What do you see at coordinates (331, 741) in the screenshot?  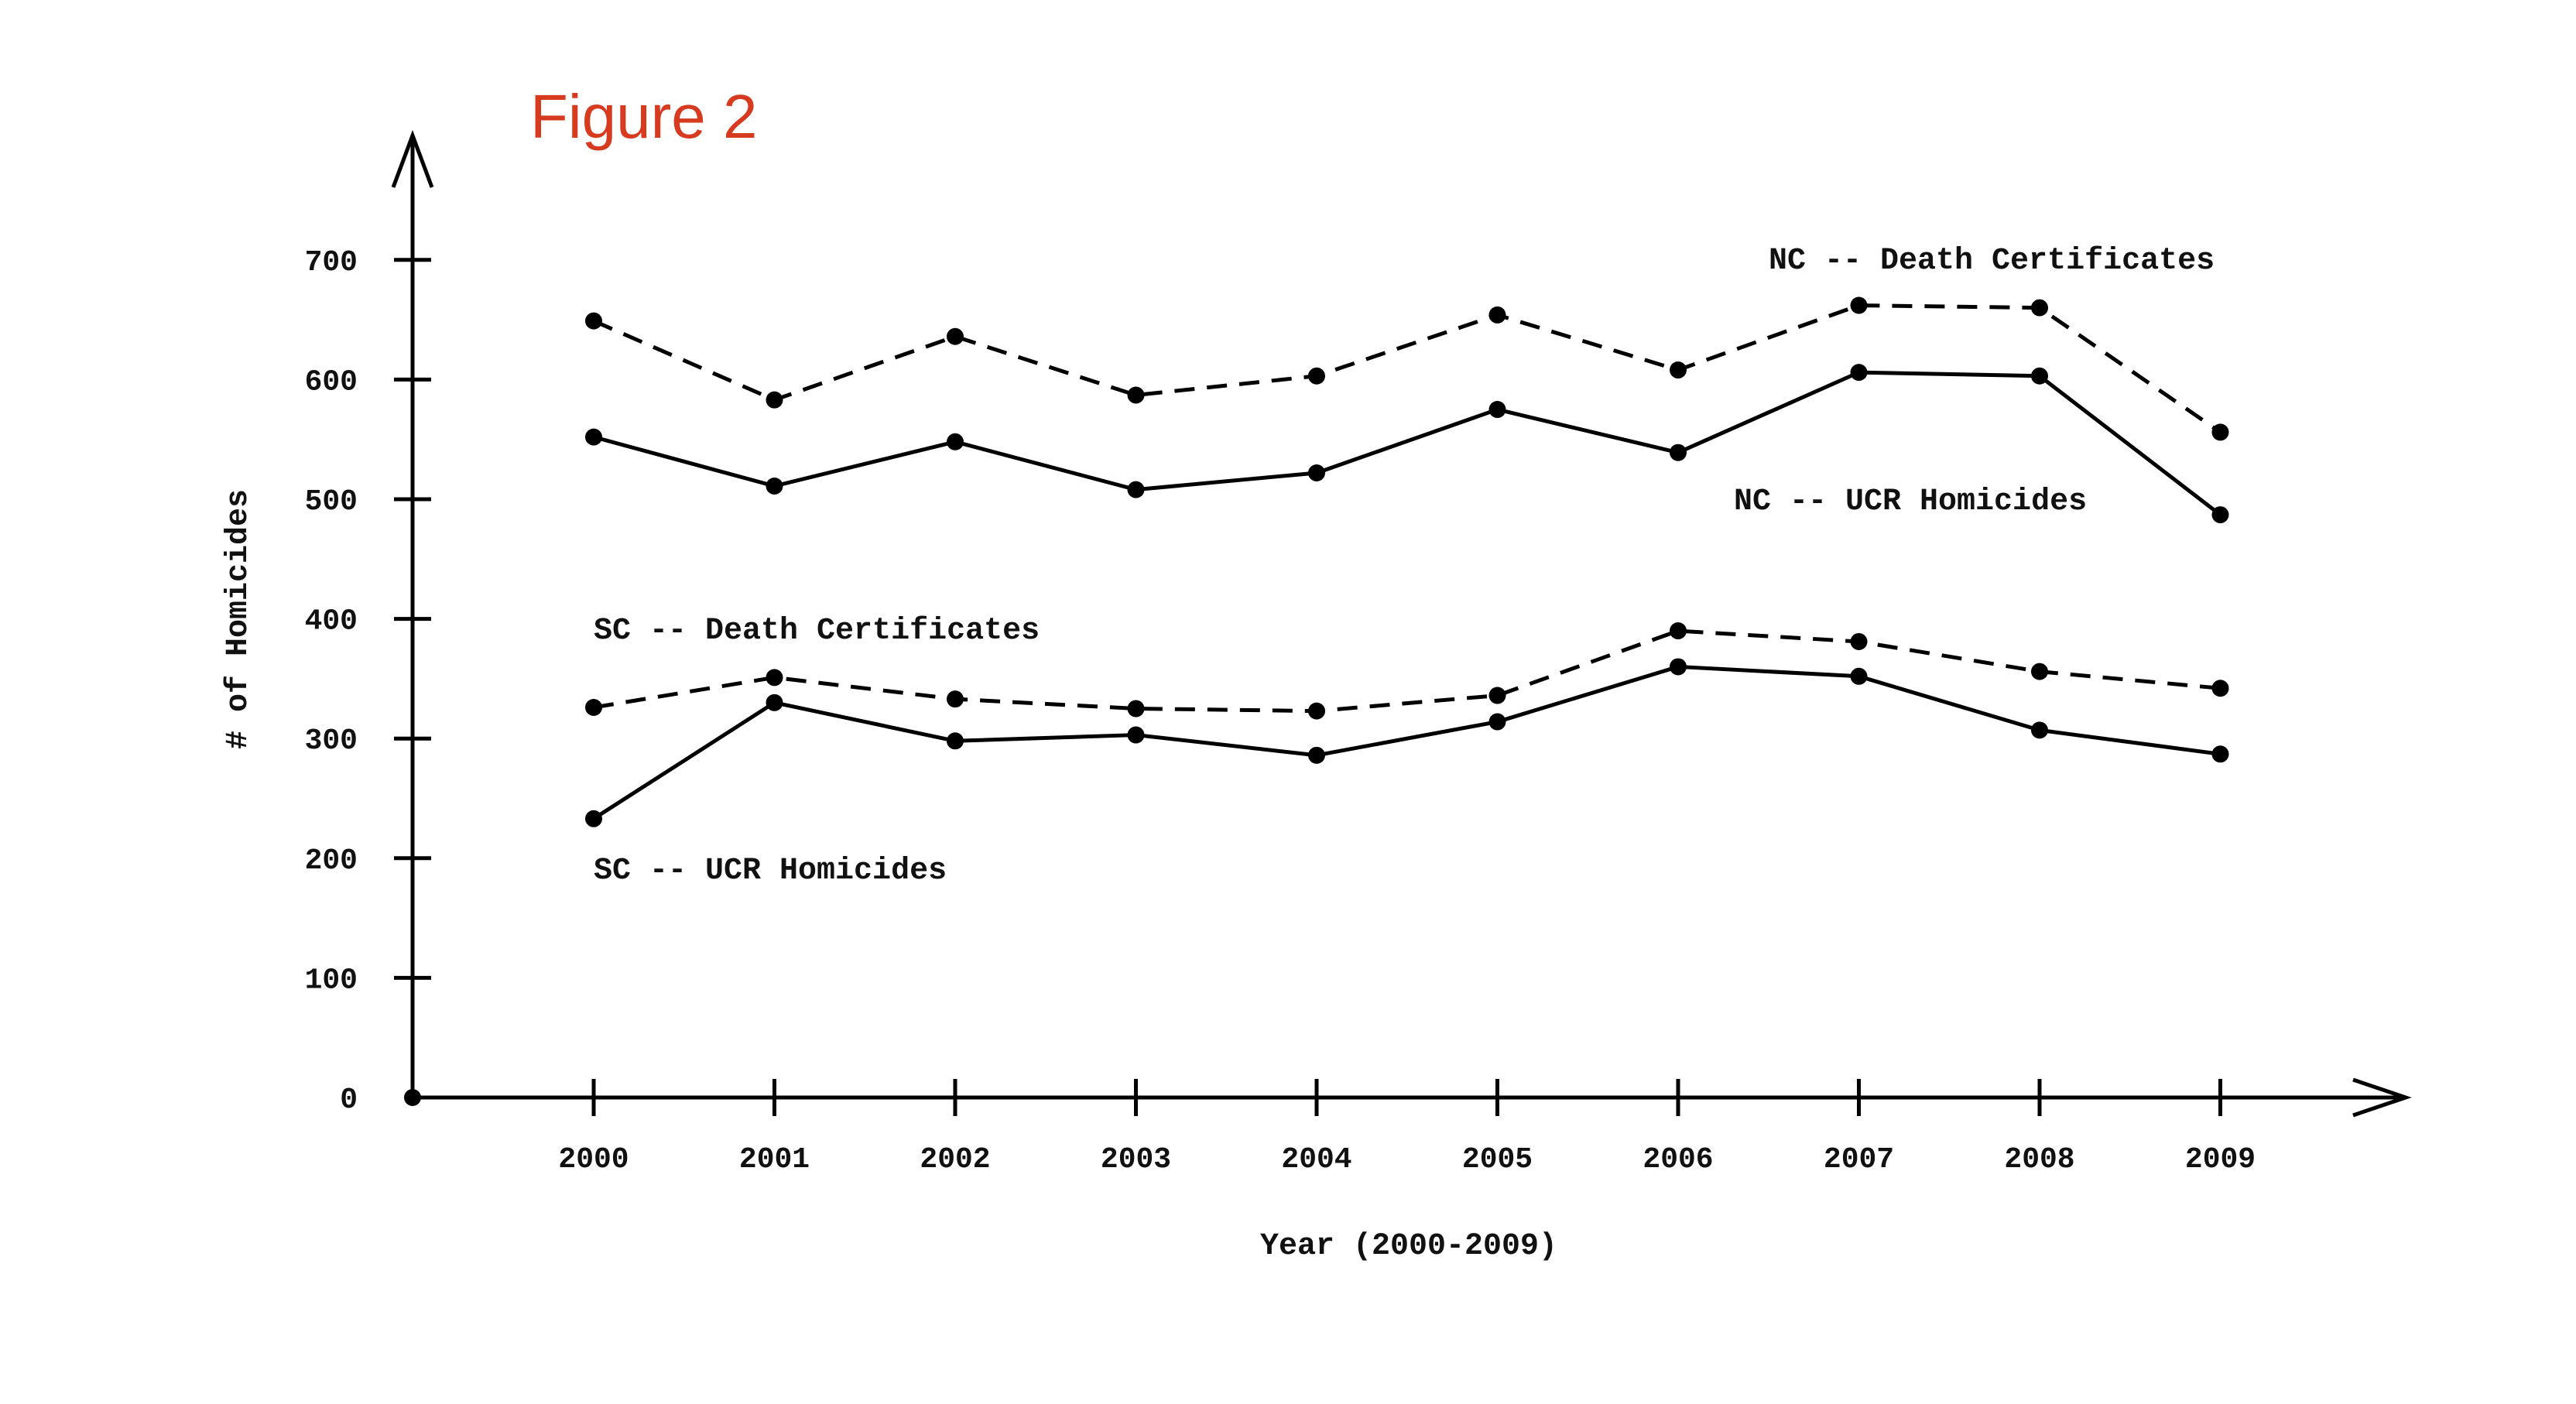 I see `y-tick-label: 300` at bounding box center [331, 741].